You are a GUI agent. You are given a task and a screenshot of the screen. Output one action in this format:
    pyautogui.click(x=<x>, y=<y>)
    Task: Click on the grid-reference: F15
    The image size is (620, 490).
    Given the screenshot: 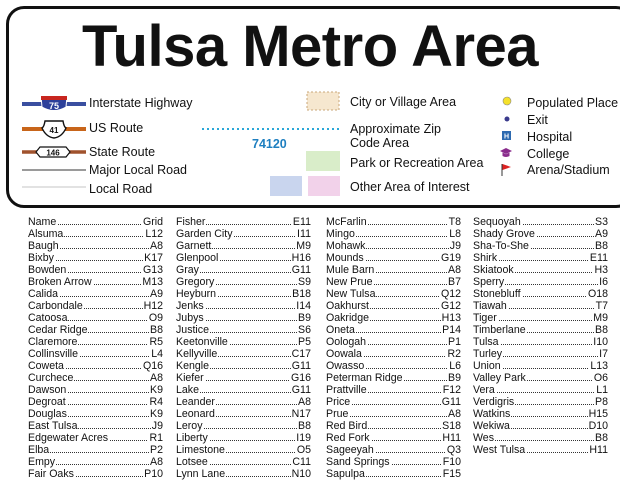 What is the action you would take?
    pyautogui.click(x=451, y=474)
    